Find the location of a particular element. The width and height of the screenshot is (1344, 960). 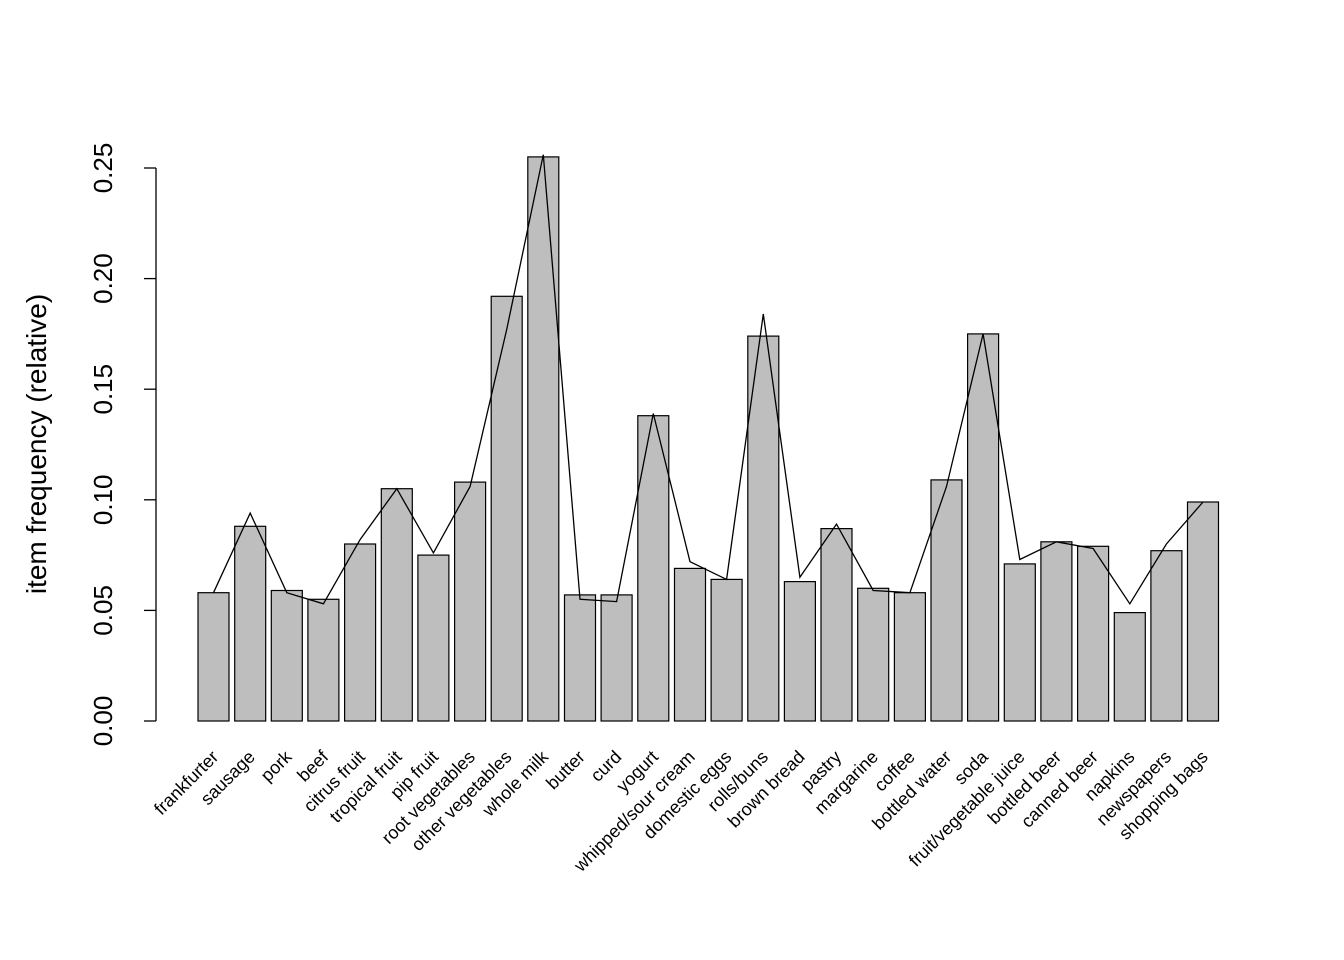

bar-domestic-eggs is located at coordinates (726, 650).